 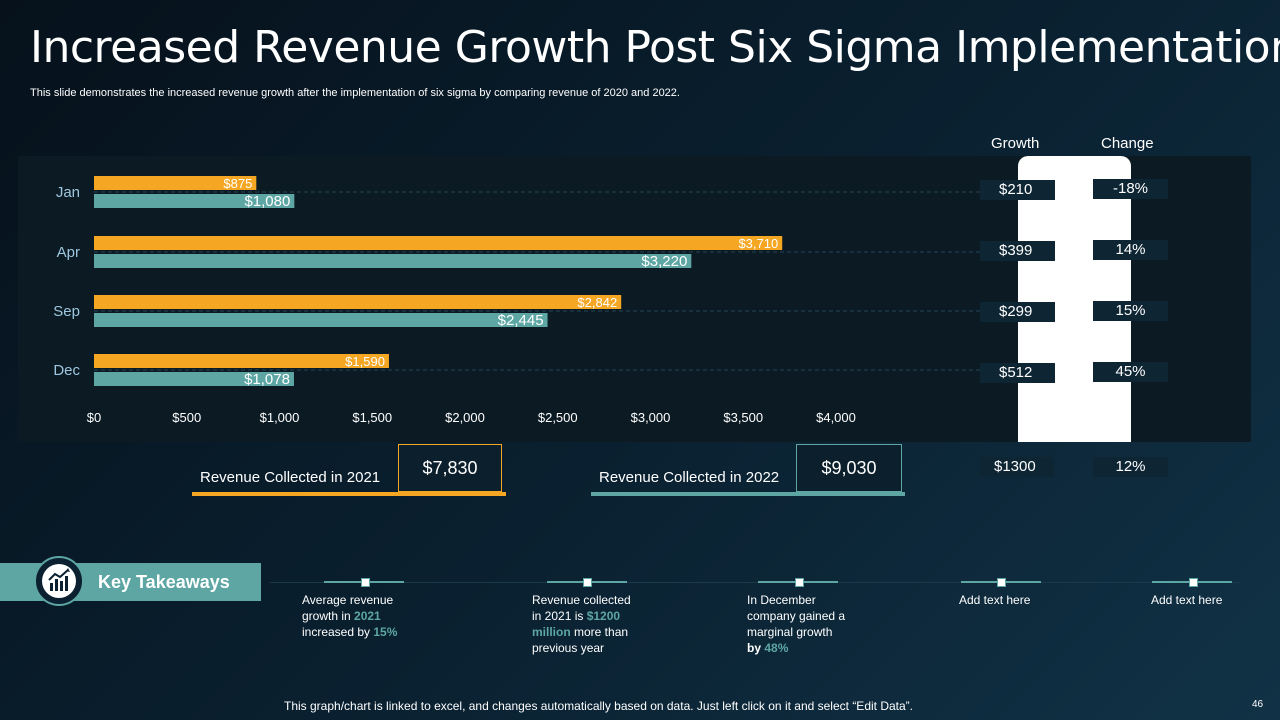 What do you see at coordinates (164, 582) in the screenshot?
I see `key-takeaways-heading: Key Takeaways` at bounding box center [164, 582].